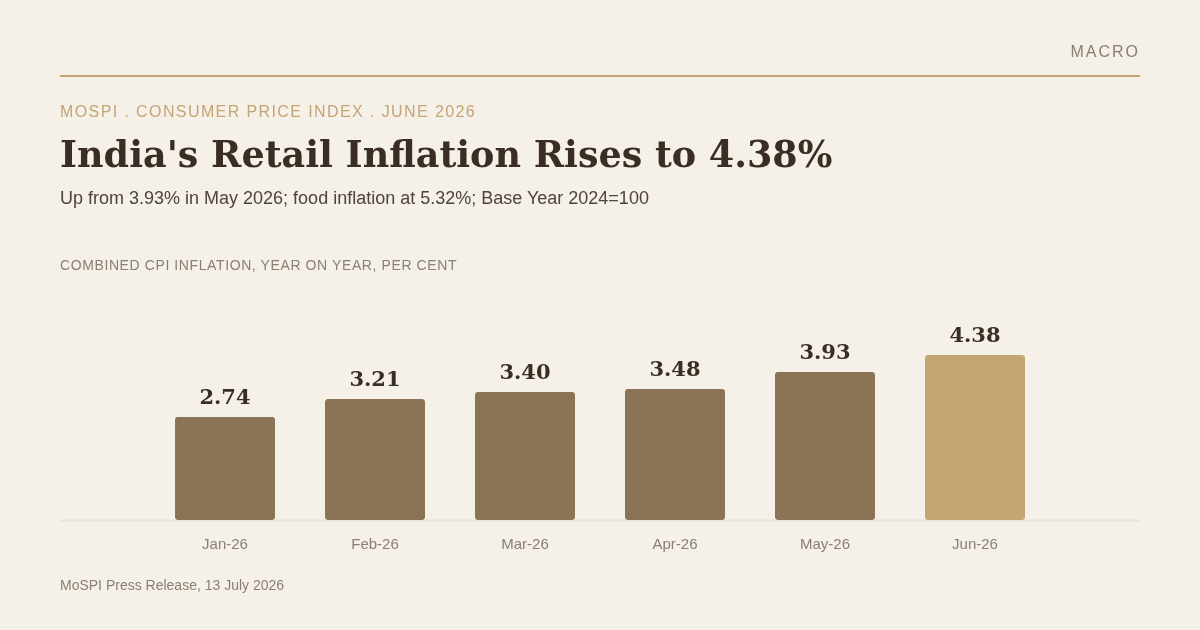 The width and height of the screenshot is (1200, 630). Describe the element at coordinates (172, 585) in the screenshot. I see `text: MoSPI Press Release, 13 July 2026` at that location.